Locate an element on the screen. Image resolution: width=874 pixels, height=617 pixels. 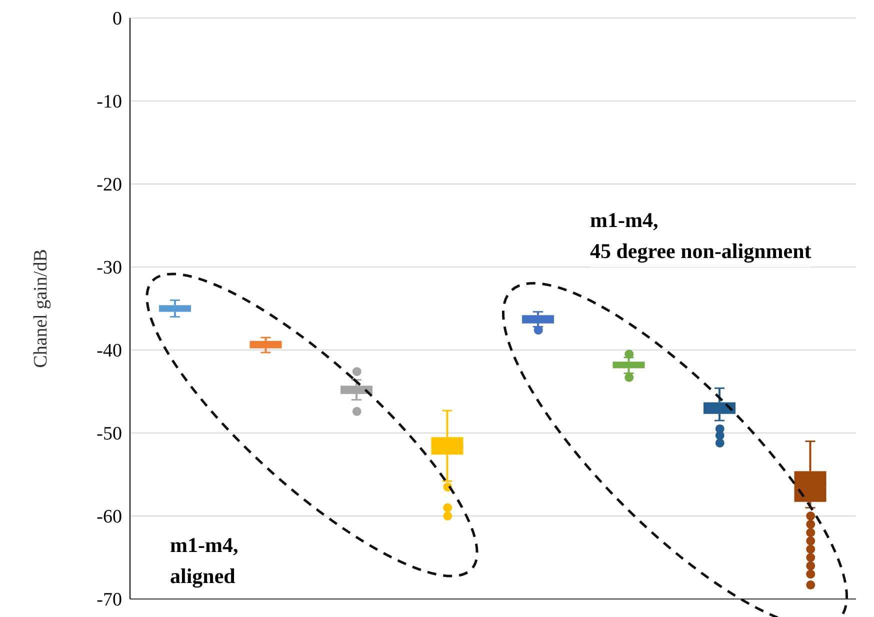
y-tick-label: 0 is located at coordinates (117, 19).